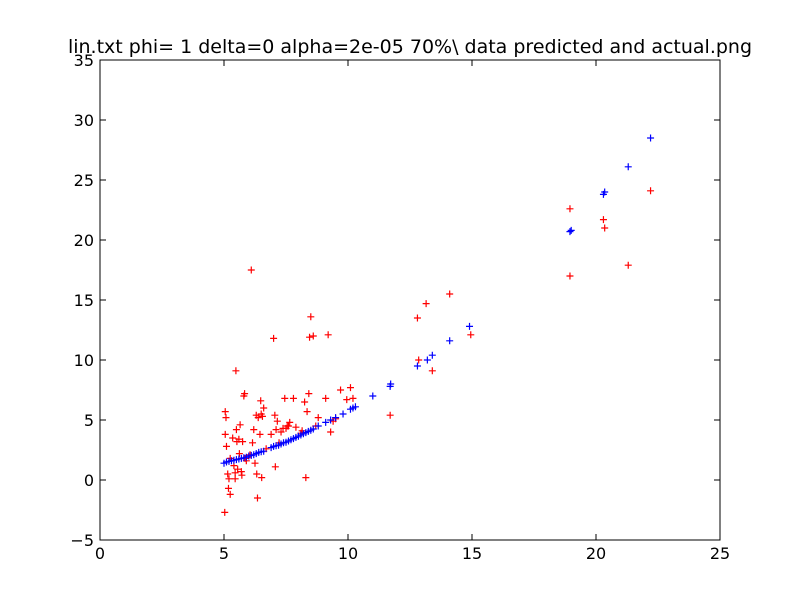 The width and height of the screenshot is (800, 600). What do you see at coordinates (84, 60) in the screenshot?
I see `y-tick-label: 35` at bounding box center [84, 60].